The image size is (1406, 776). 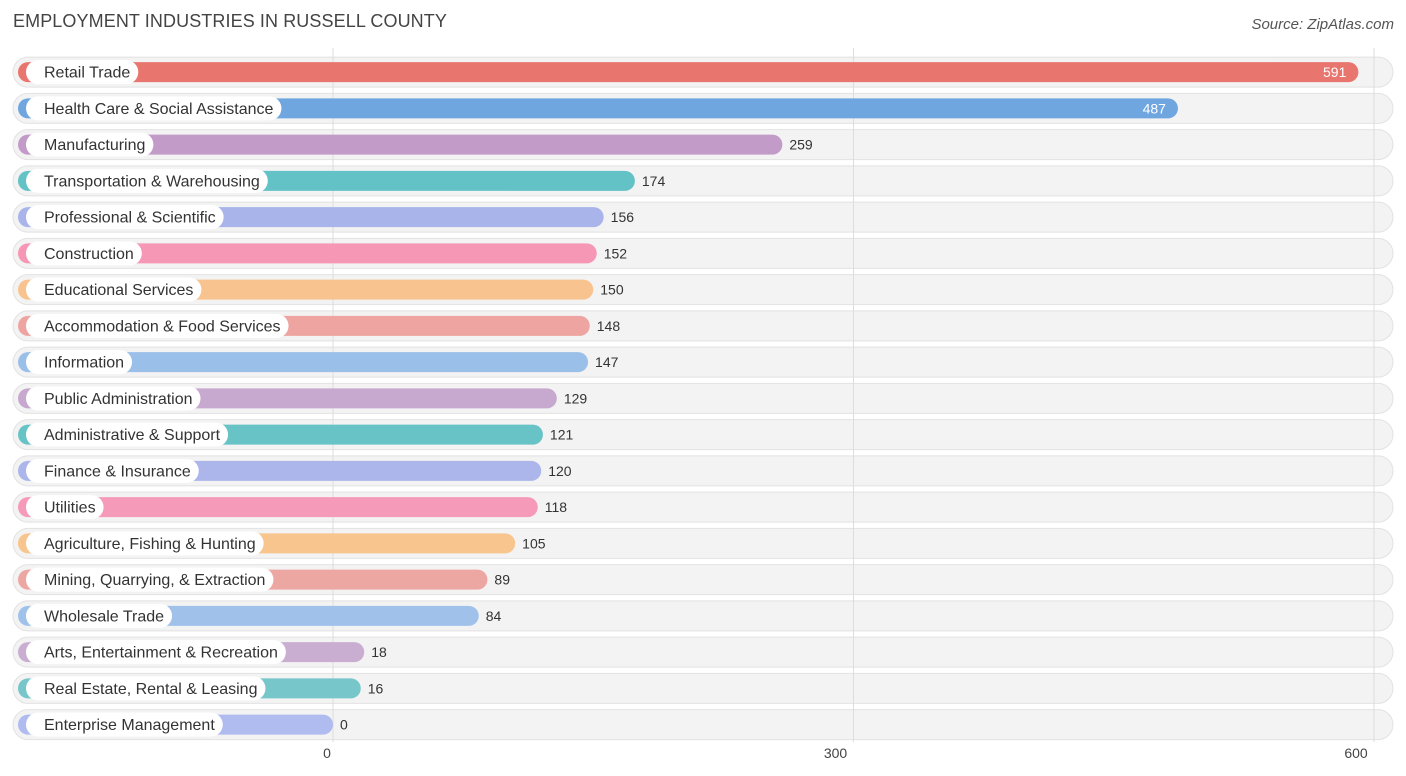 I want to click on value-label: 18, so click(x=379, y=652).